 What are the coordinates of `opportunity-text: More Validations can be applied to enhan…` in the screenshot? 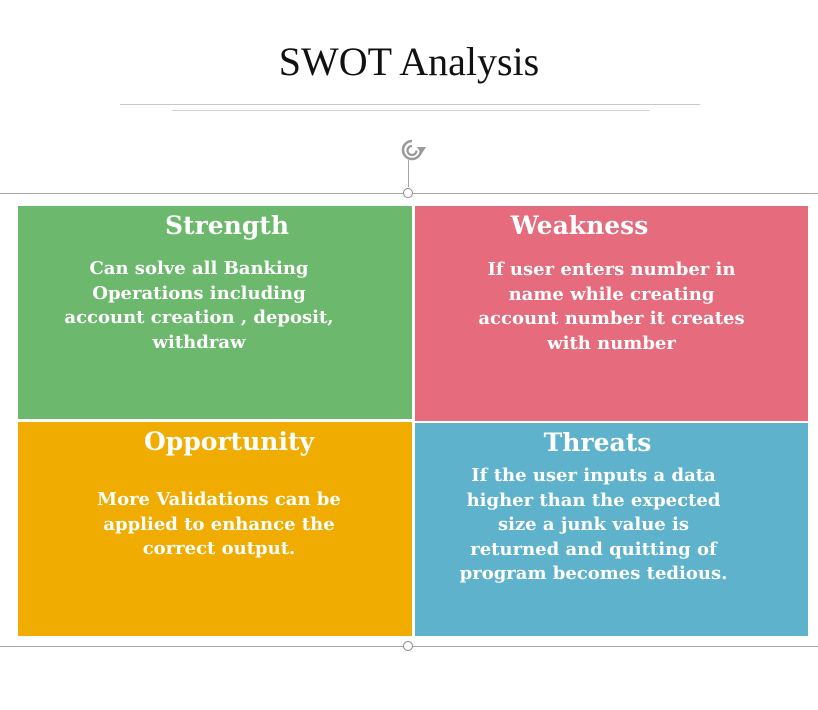 It's located at (219, 524).